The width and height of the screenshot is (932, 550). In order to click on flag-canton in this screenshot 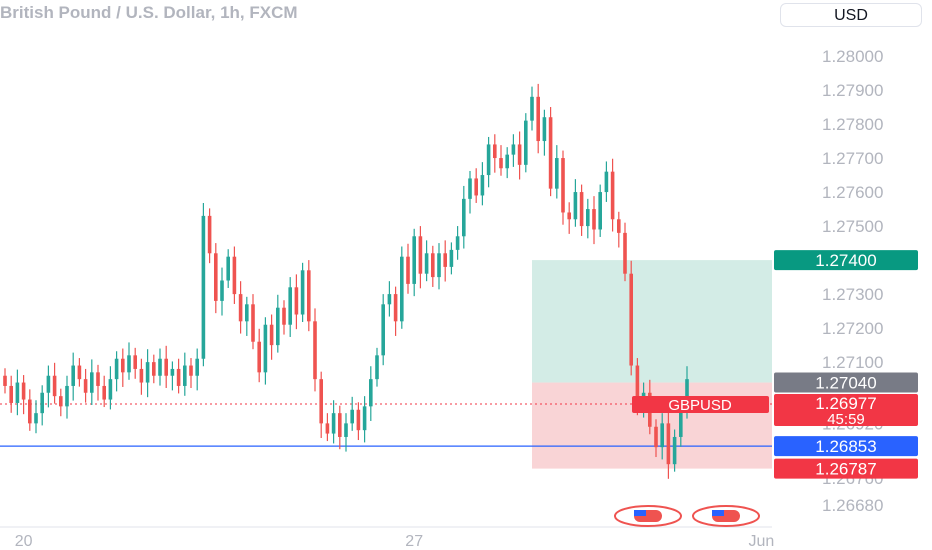, I will do `click(640, 513)`.